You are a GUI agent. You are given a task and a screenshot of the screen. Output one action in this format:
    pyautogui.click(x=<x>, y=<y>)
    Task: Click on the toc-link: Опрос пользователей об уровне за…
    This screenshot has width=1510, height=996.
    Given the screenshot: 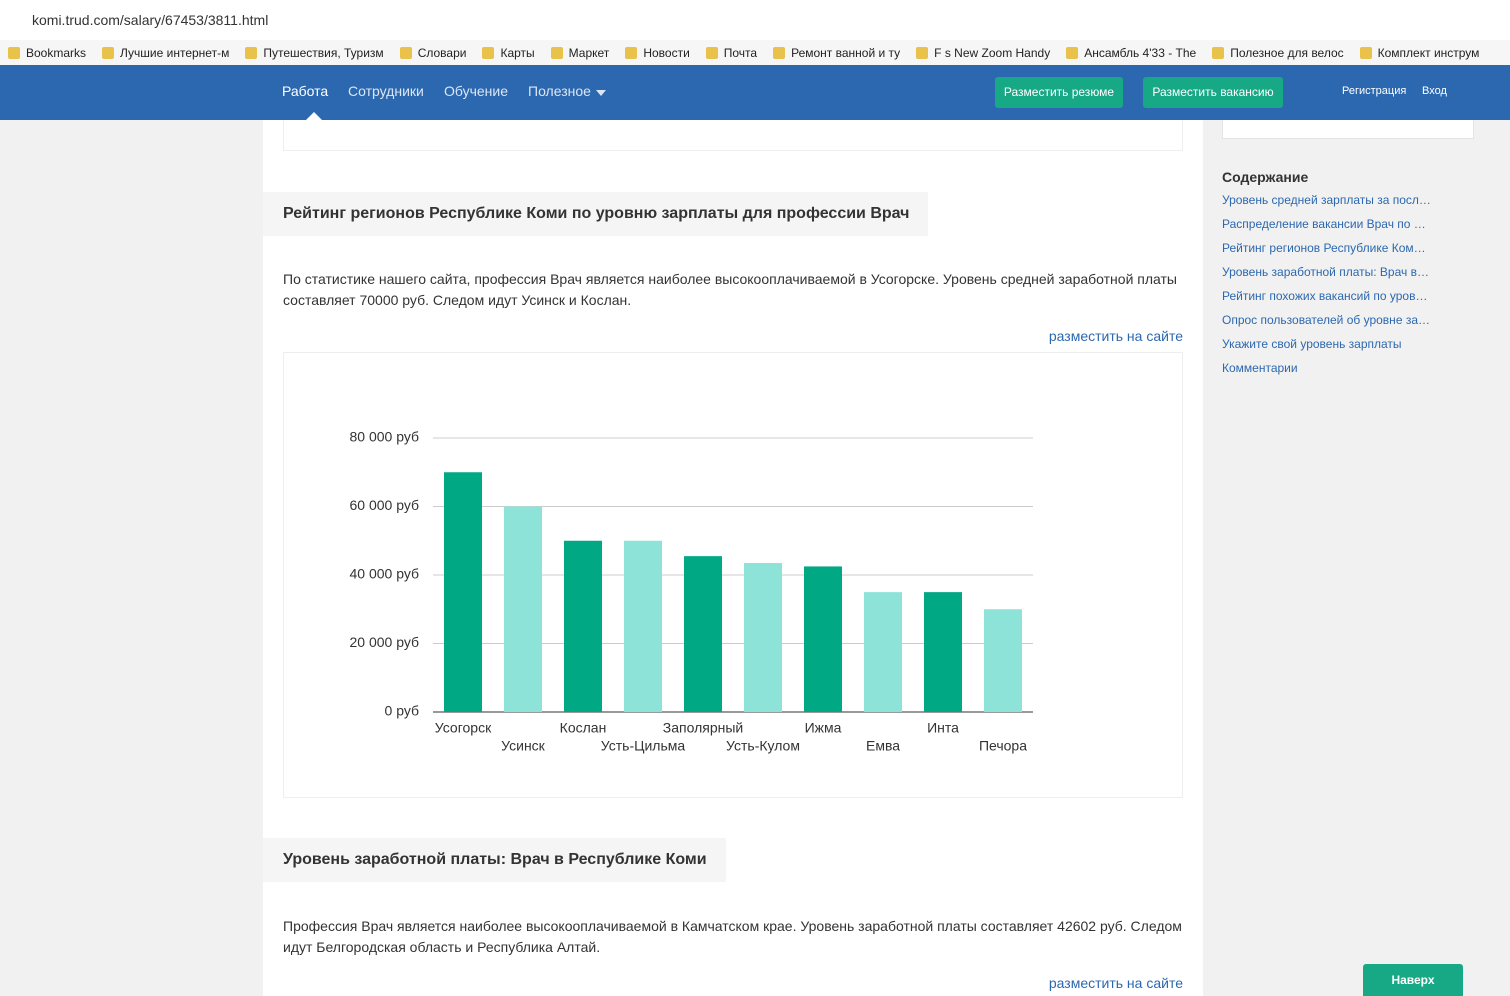 What is the action you would take?
    pyautogui.click(x=1326, y=320)
    